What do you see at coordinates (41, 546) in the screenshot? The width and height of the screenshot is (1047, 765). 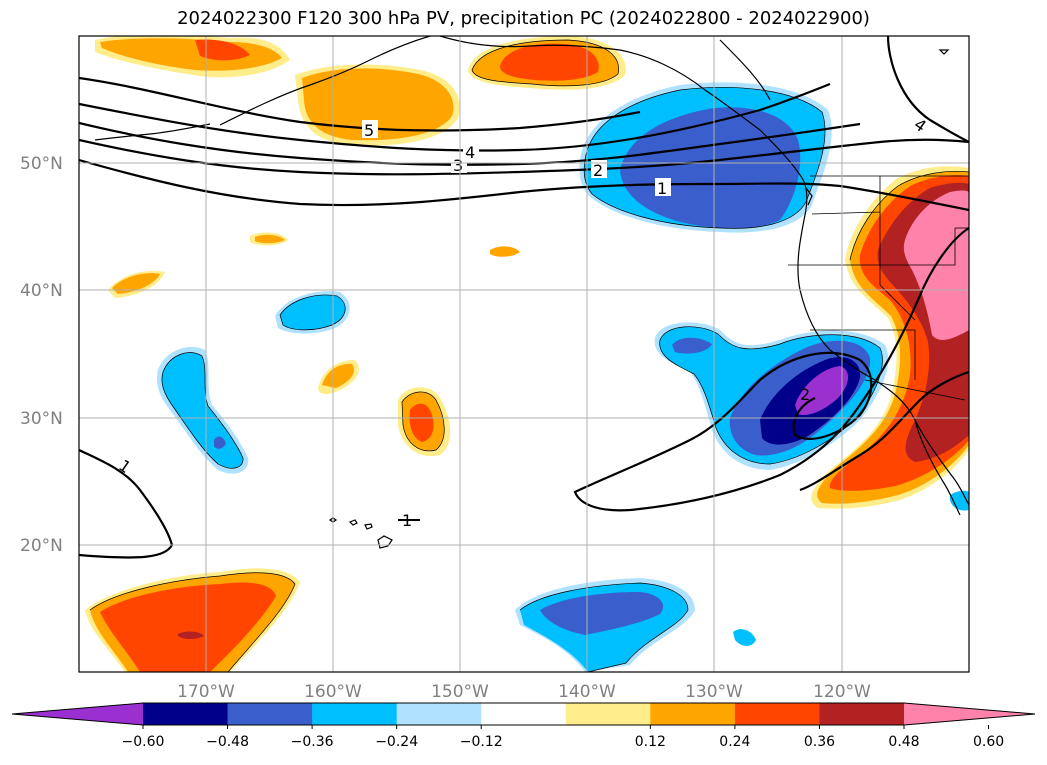 I see `lat-label-20n: 20°N` at bounding box center [41, 546].